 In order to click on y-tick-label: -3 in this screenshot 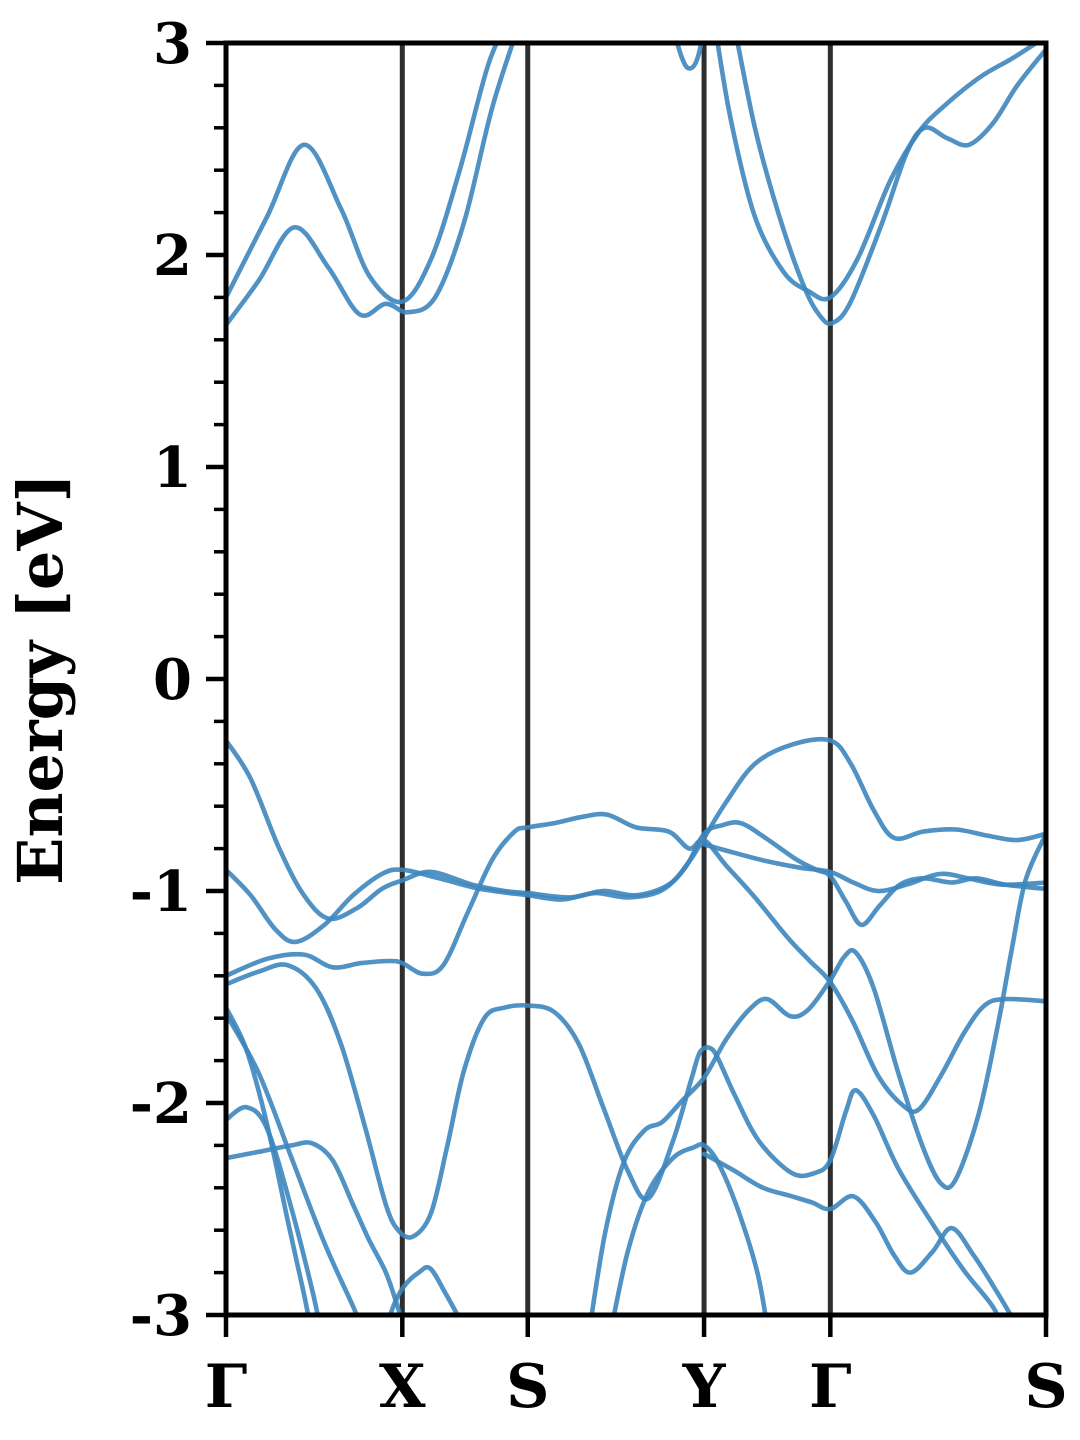, I will do `click(161, 1316)`.